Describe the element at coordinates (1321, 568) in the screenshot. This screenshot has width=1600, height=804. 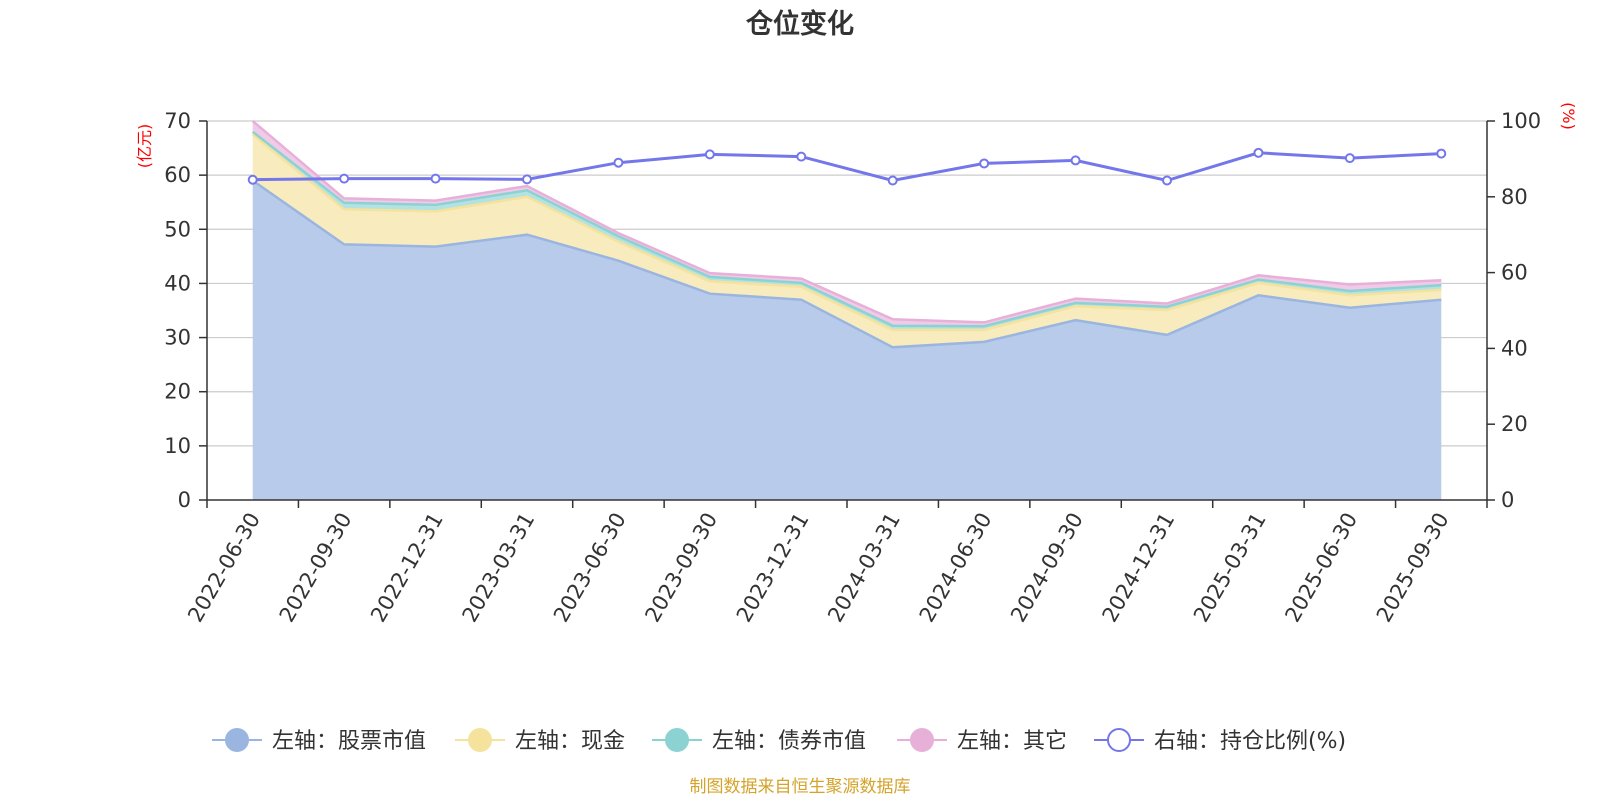
I see `x-axis-tick-label: 2025-06-30` at that location.